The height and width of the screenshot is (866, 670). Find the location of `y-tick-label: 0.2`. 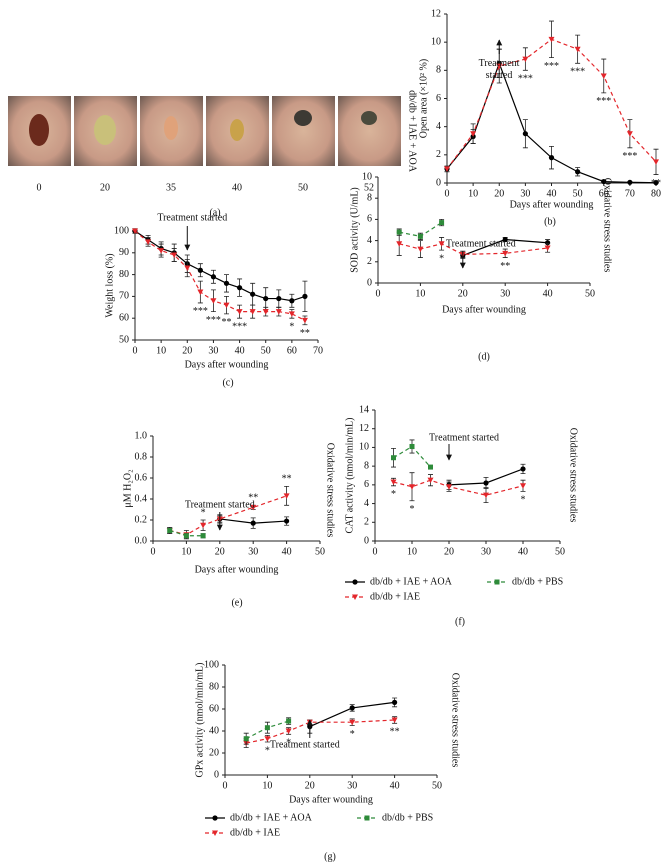

y-tick-label: 0.2 is located at coordinates (141, 519).